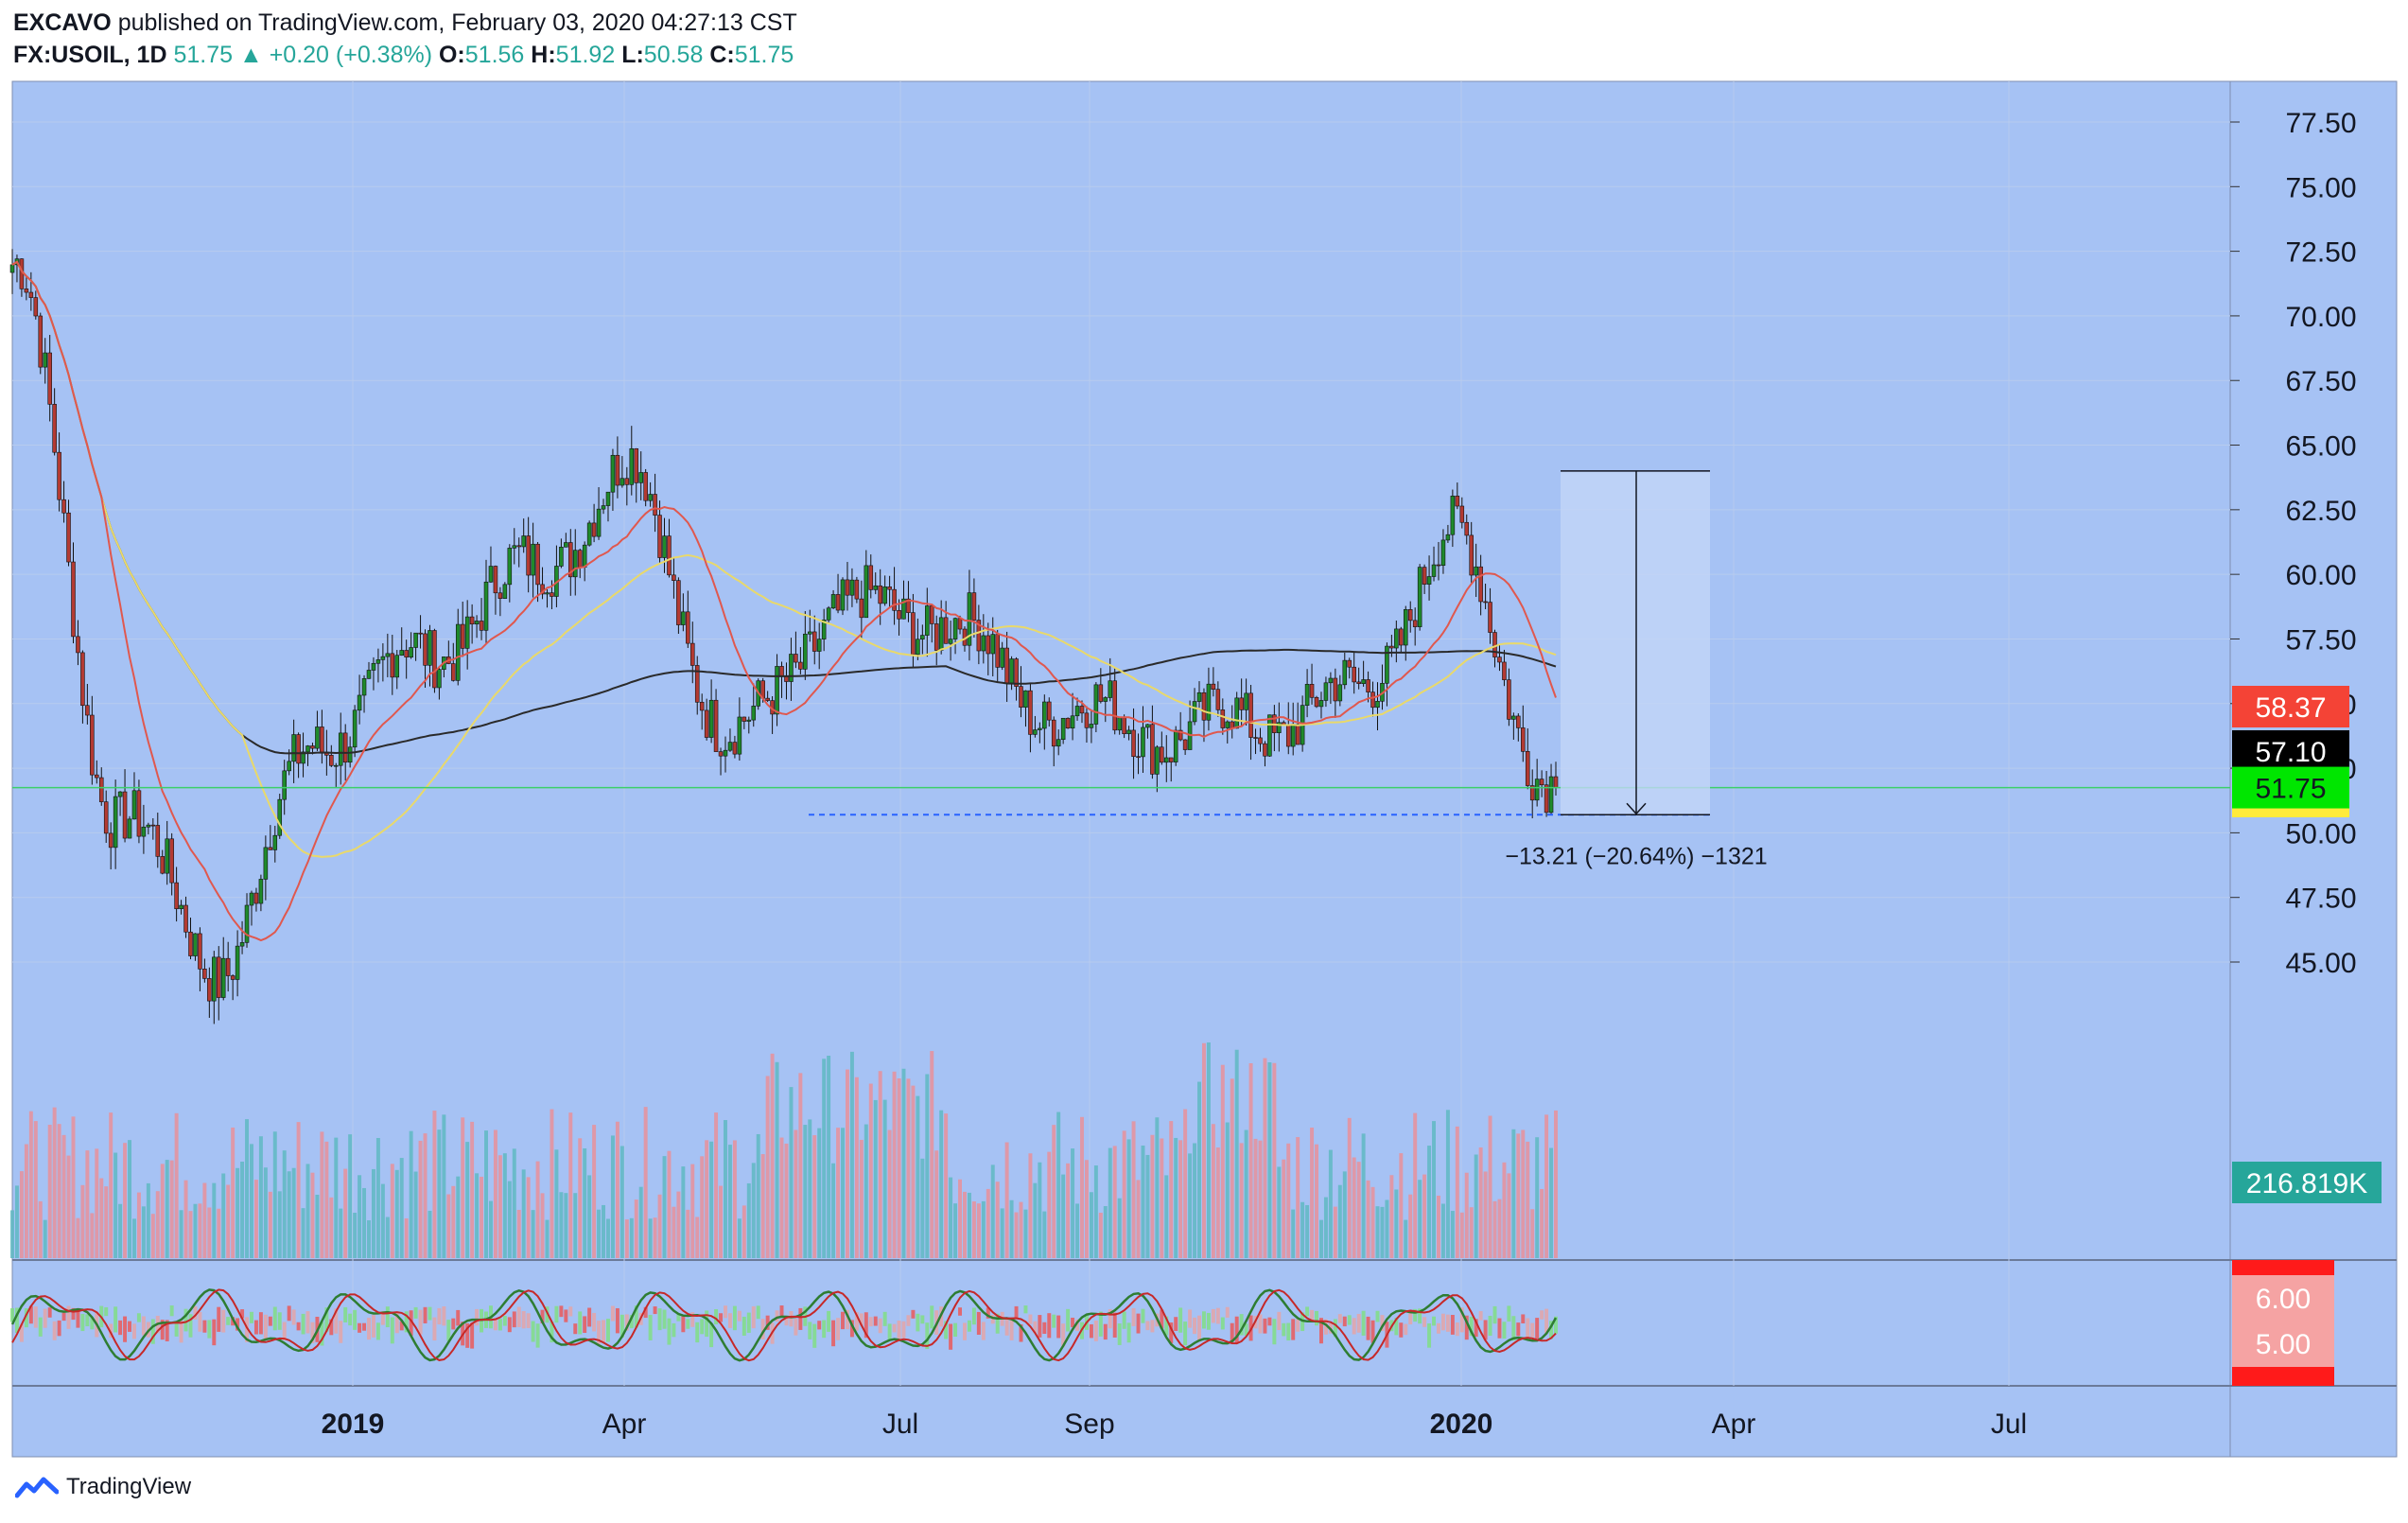 Image resolution: width=2408 pixels, height=1523 pixels. Describe the element at coordinates (103, 1487) in the screenshot. I see `tradingview-logo: TradingView` at that location.